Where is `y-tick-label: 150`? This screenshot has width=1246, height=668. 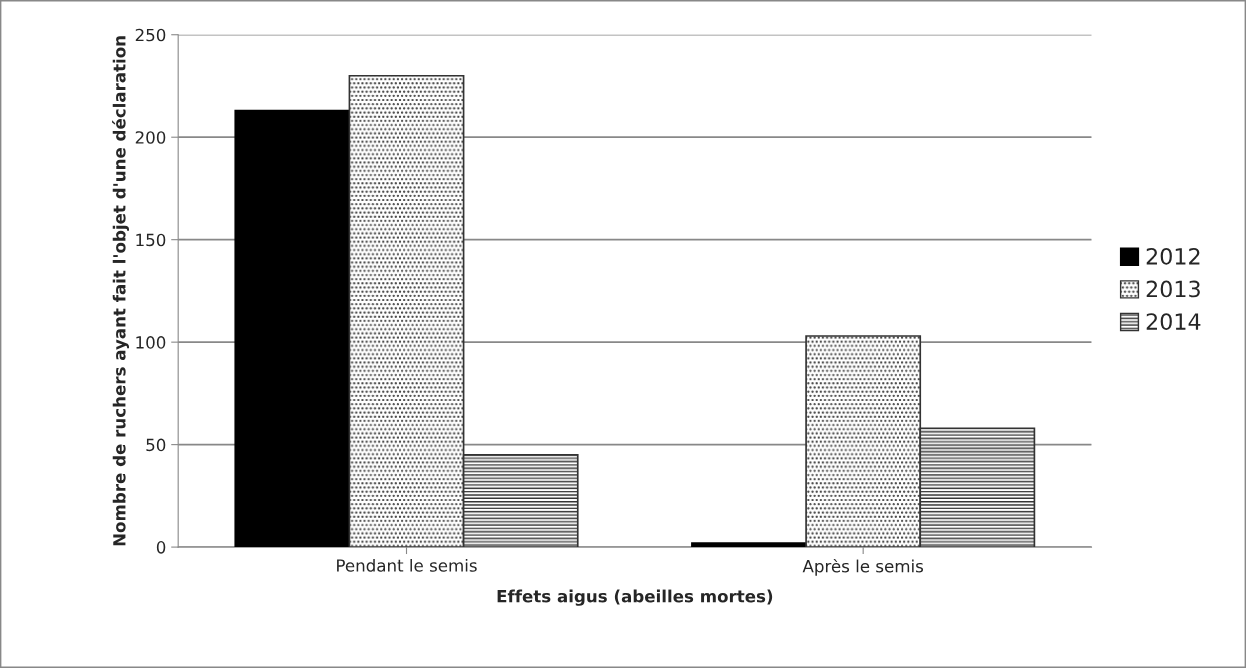 y-tick-label: 150 is located at coordinates (151, 240).